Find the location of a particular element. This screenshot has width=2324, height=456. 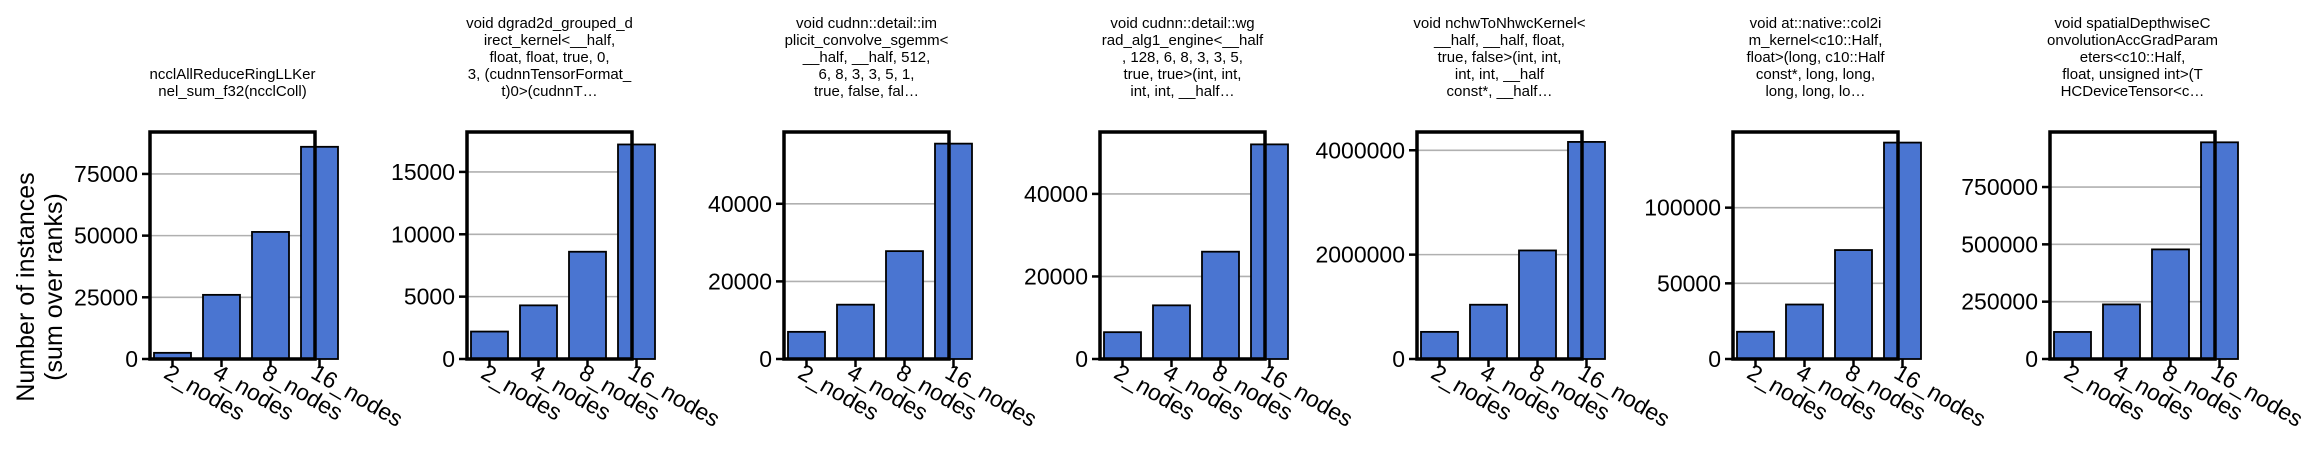

chart-title-line: void at::native::col2i is located at coordinates (1816, 23).